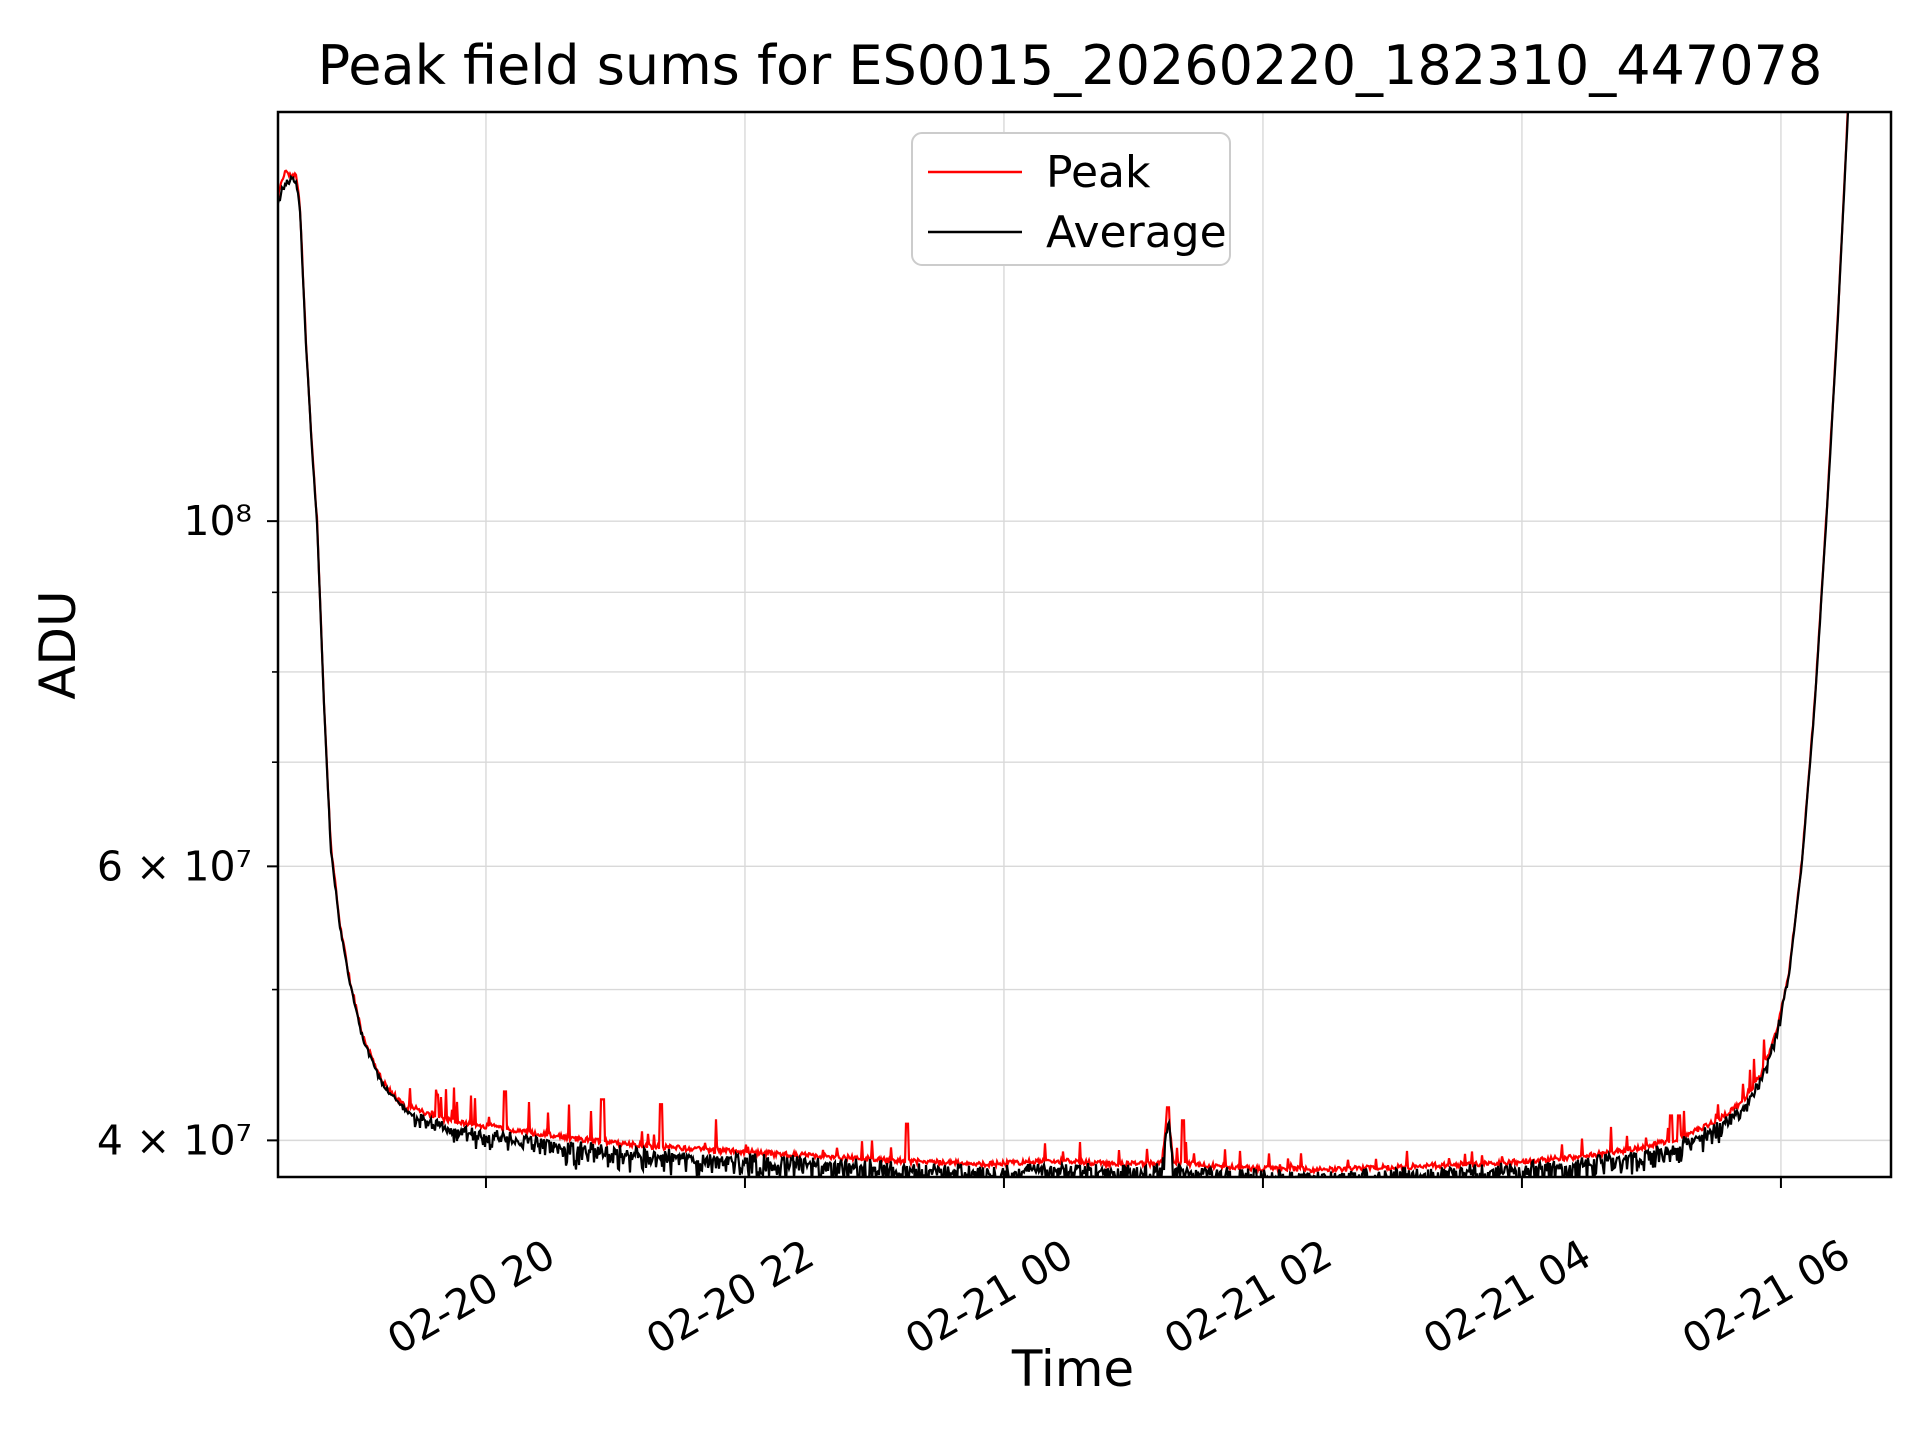 Image resolution: width=1920 pixels, height=1440 pixels. What do you see at coordinates (174, 1140) in the screenshot?
I see `y-tick-label: 4 × 10⁷` at bounding box center [174, 1140].